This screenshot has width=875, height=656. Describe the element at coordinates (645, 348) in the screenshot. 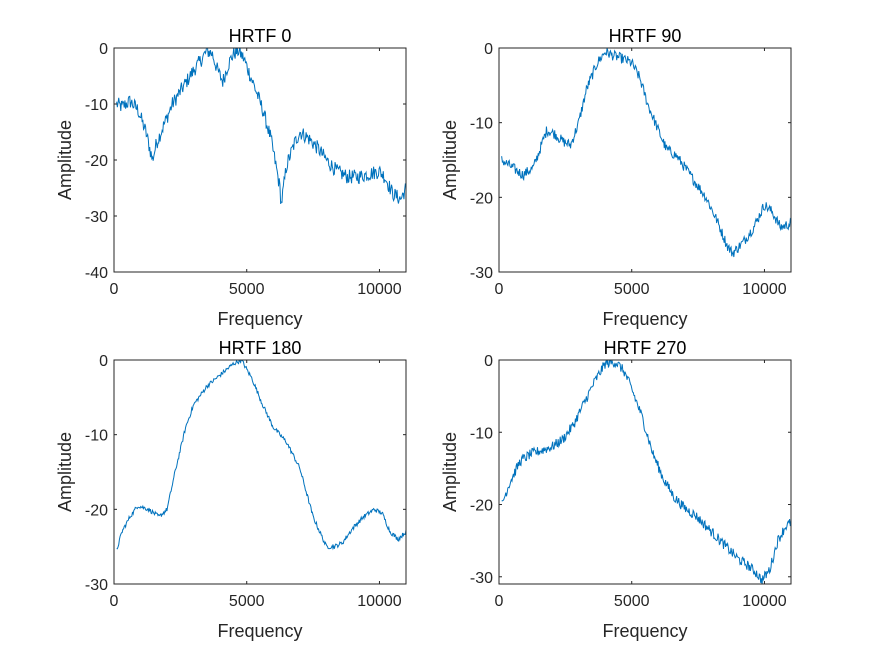

I see `chart-title: HRTF 270` at that location.